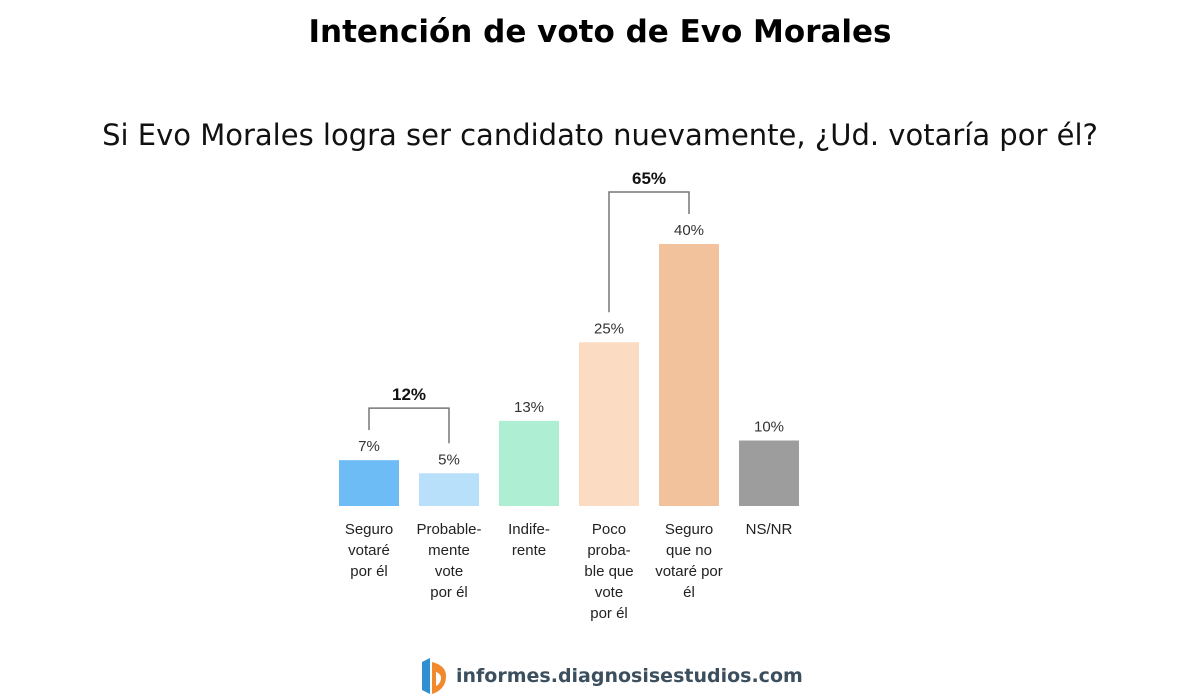 This screenshot has width=1200, height=700. What do you see at coordinates (609, 328) in the screenshot?
I see `bar-value-label-3: 25%` at bounding box center [609, 328].